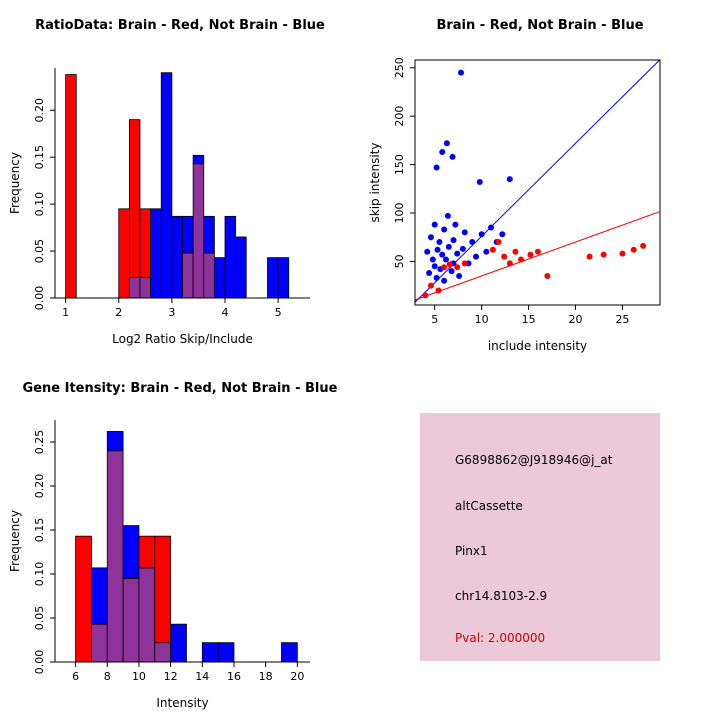 Image resolution: width=720 pixels, height=720 pixels. What do you see at coordinates (118, 312) in the screenshot?
I see `x-tick-label: 2` at bounding box center [118, 312].